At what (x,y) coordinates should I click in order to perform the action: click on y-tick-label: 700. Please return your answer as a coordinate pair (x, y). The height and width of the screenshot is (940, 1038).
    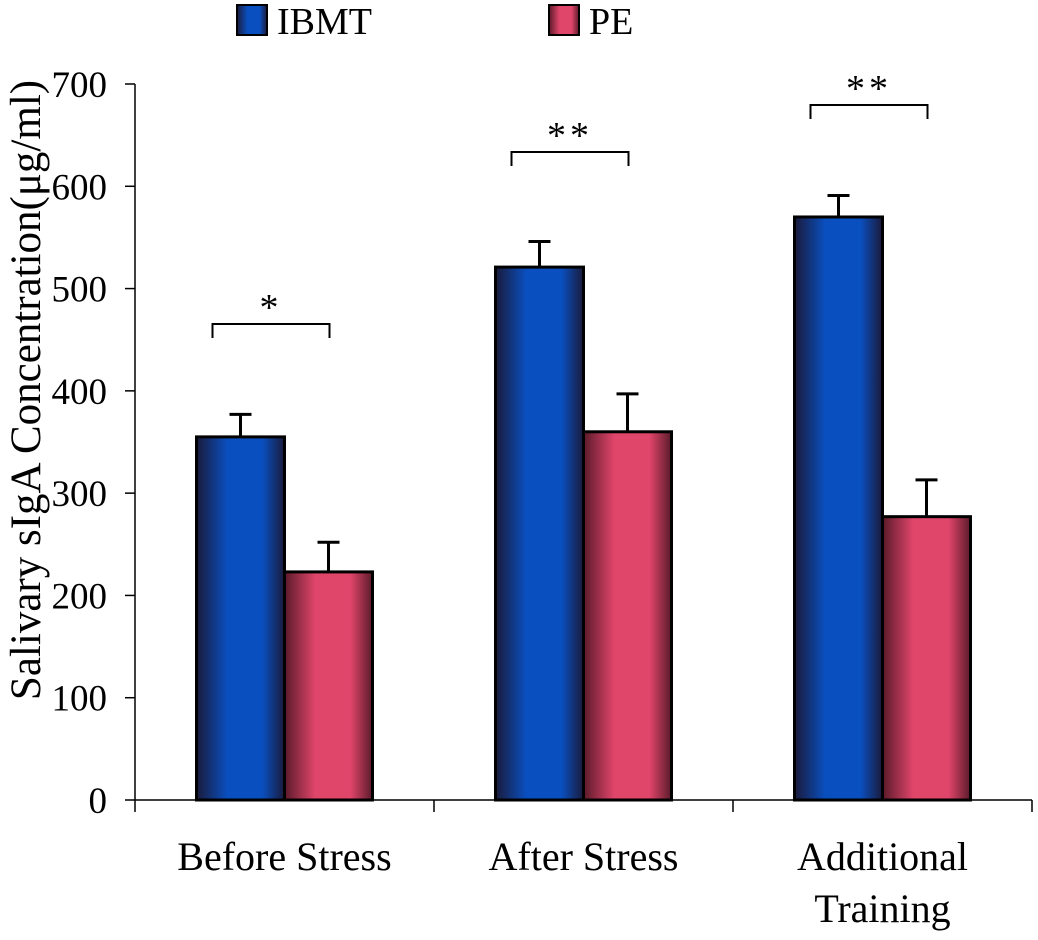
    Looking at the image, I should click on (80, 85).